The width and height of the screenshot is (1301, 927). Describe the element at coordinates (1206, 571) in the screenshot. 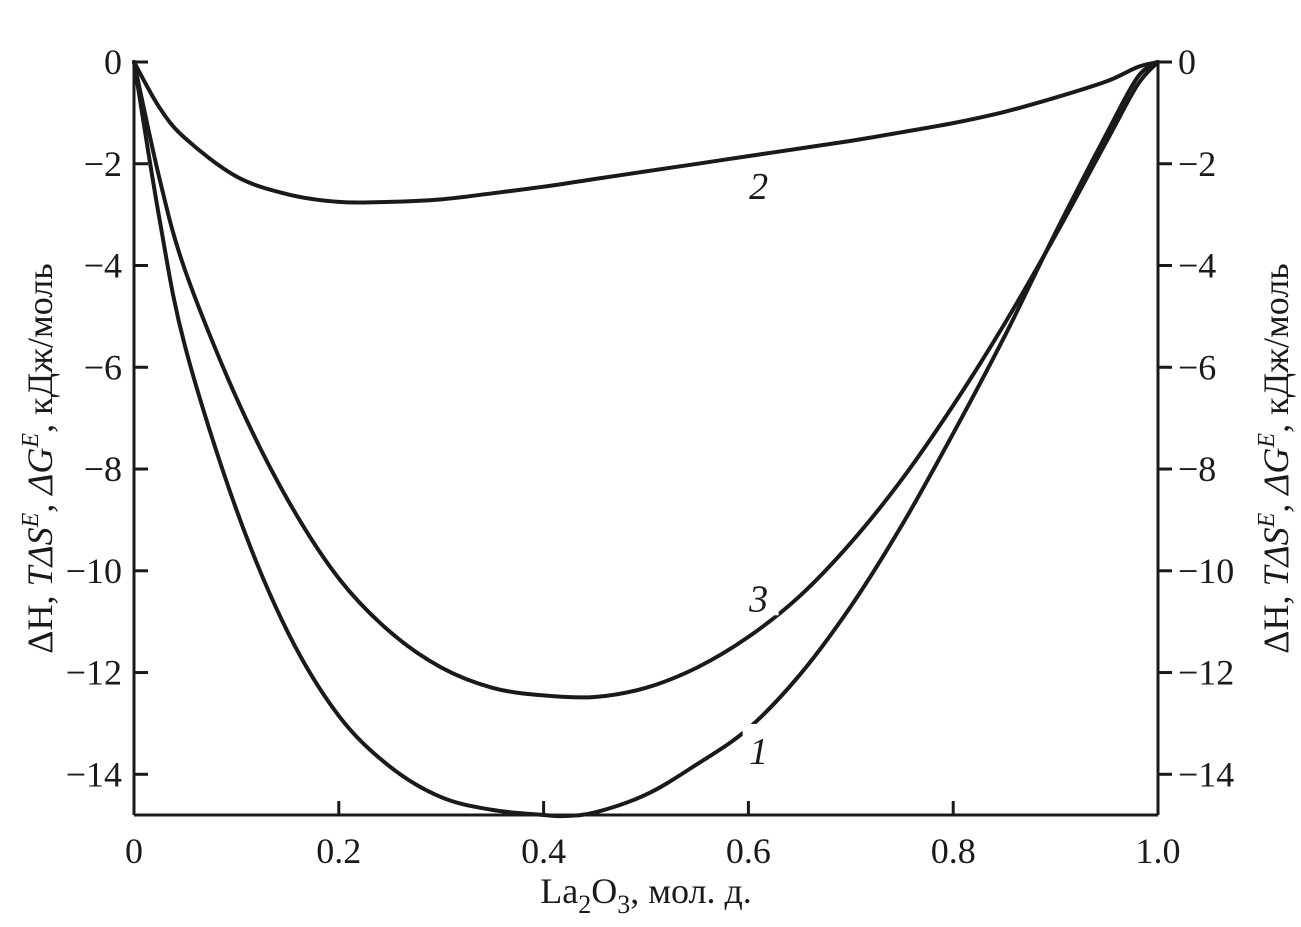

I see `y-tick-label-right: −10` at that location.